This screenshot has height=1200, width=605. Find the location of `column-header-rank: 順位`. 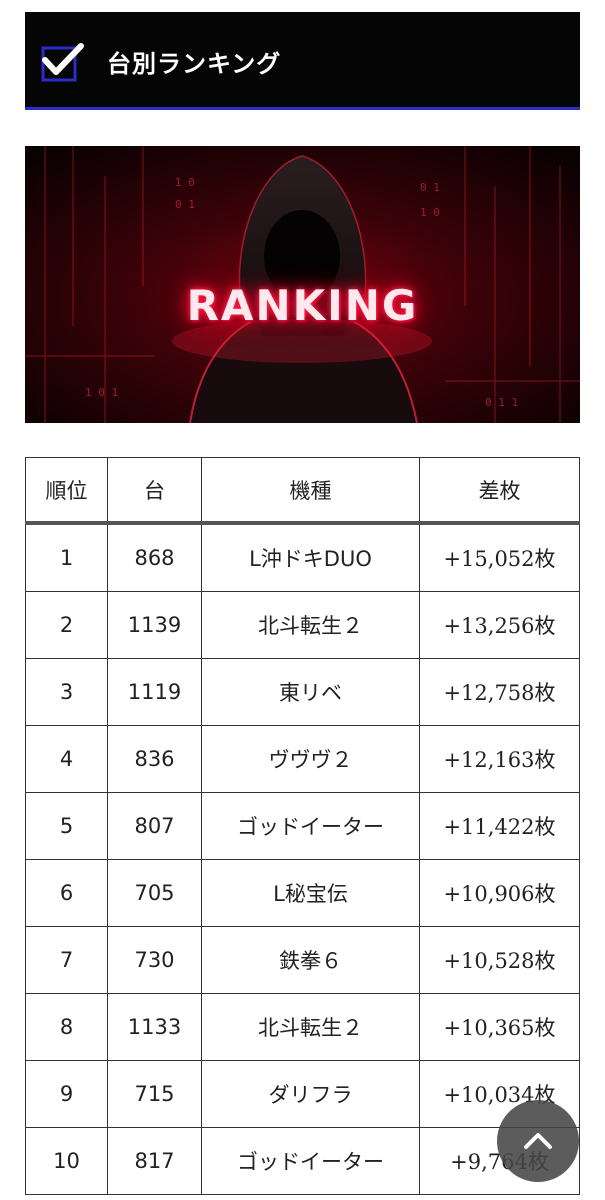

column-header-rank: 順位 is located at coordinates (66, 491).